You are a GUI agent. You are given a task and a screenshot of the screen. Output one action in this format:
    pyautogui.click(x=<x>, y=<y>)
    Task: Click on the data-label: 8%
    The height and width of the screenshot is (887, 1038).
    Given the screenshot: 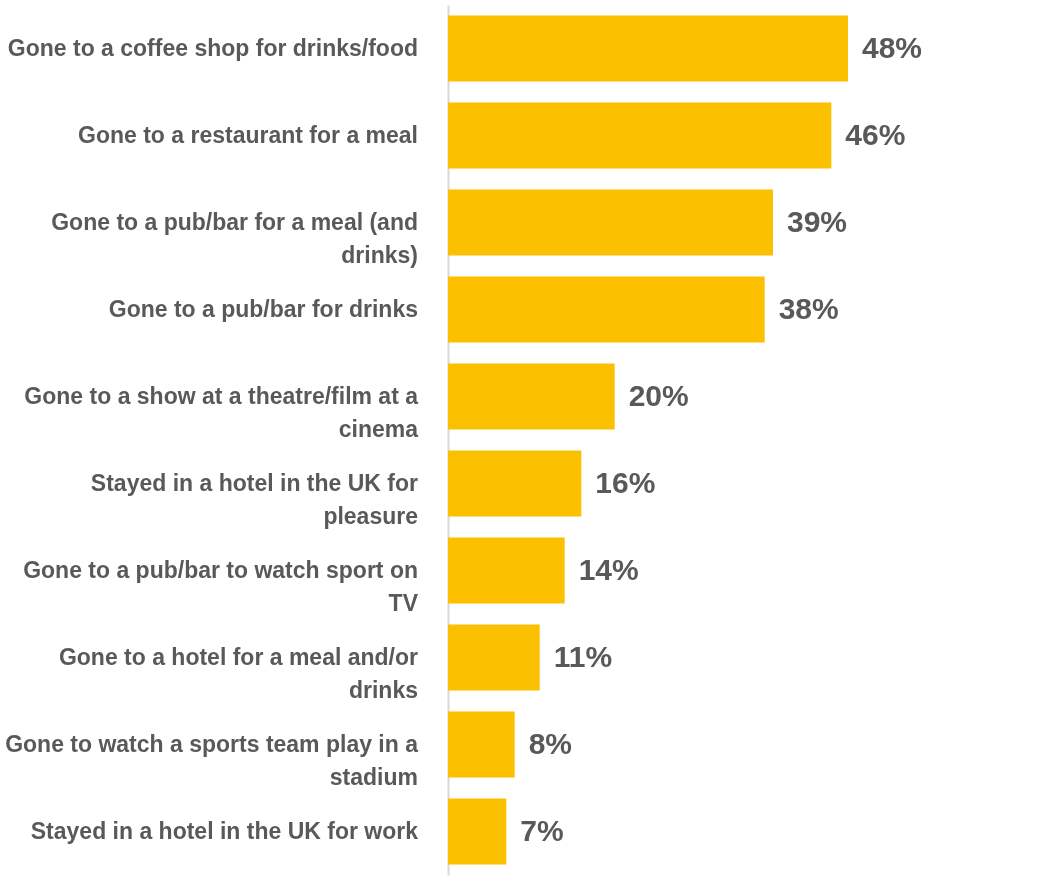 What is the action you would take?
    pyautogui.click(x=550, y=743)
    